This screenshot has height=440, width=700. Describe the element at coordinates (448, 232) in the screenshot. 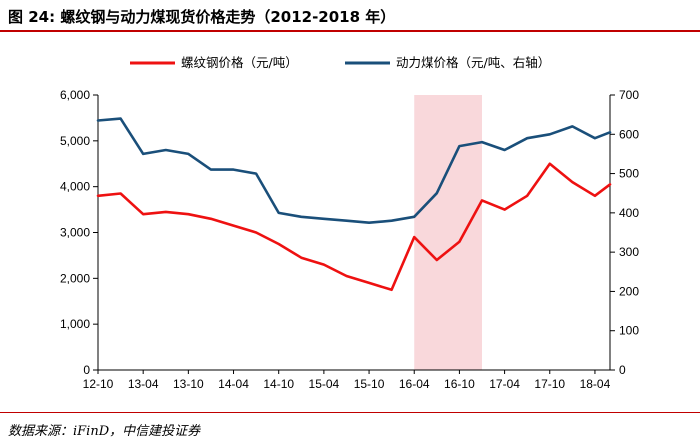

I see `highlight-band` at that location.